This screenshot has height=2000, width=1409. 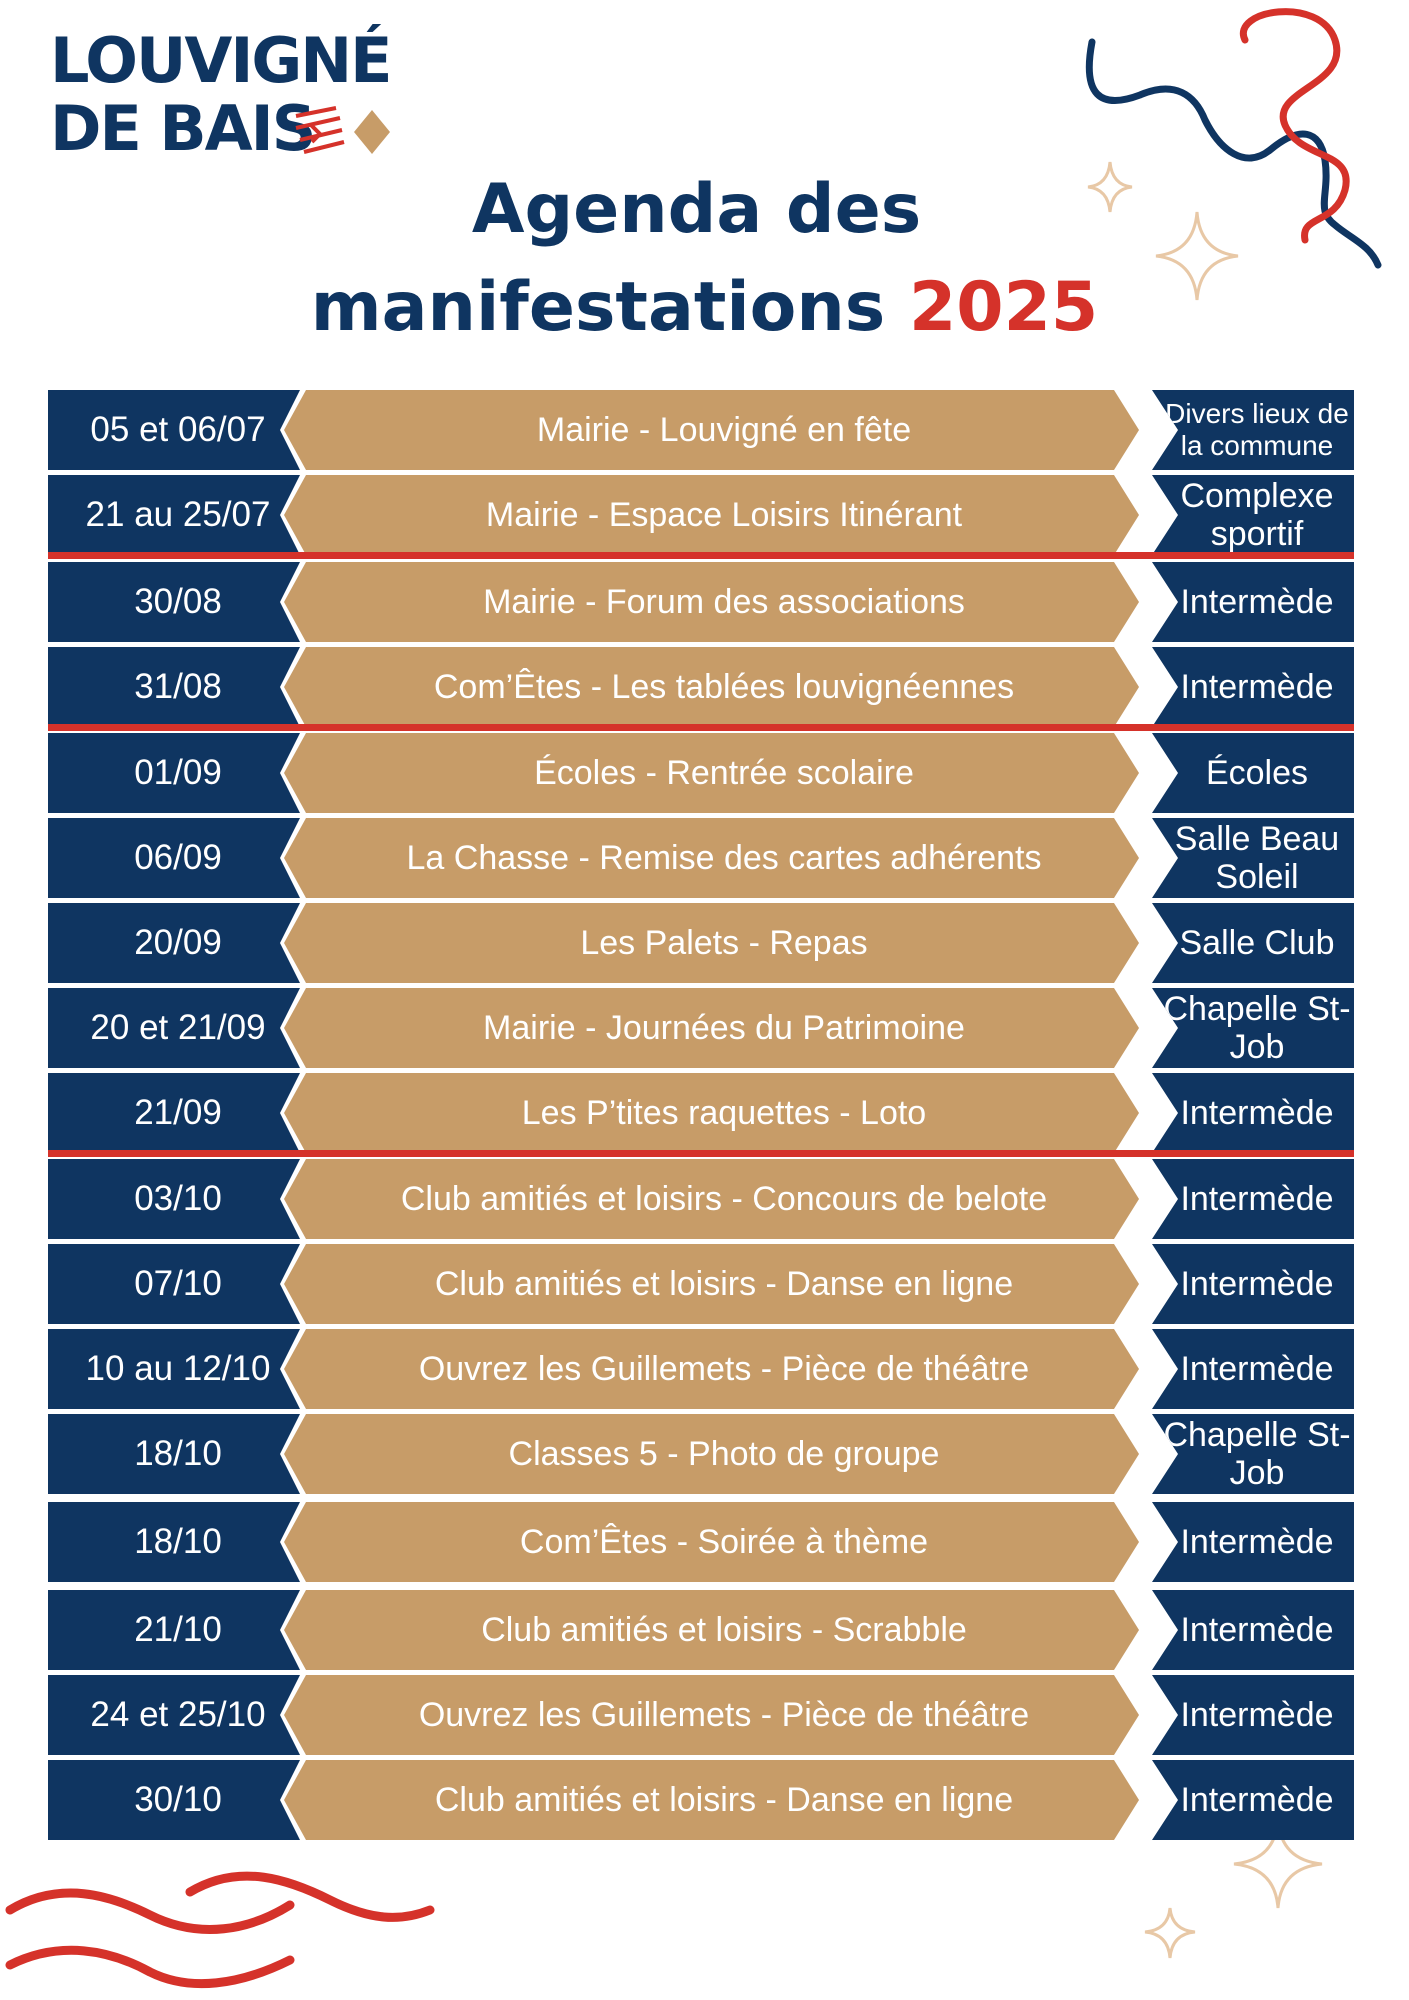 What do you see at coordinates (174, 430) in the screenshot?
I see `agenda-date: 05 et 06/07` at bounding box center [174, 430].